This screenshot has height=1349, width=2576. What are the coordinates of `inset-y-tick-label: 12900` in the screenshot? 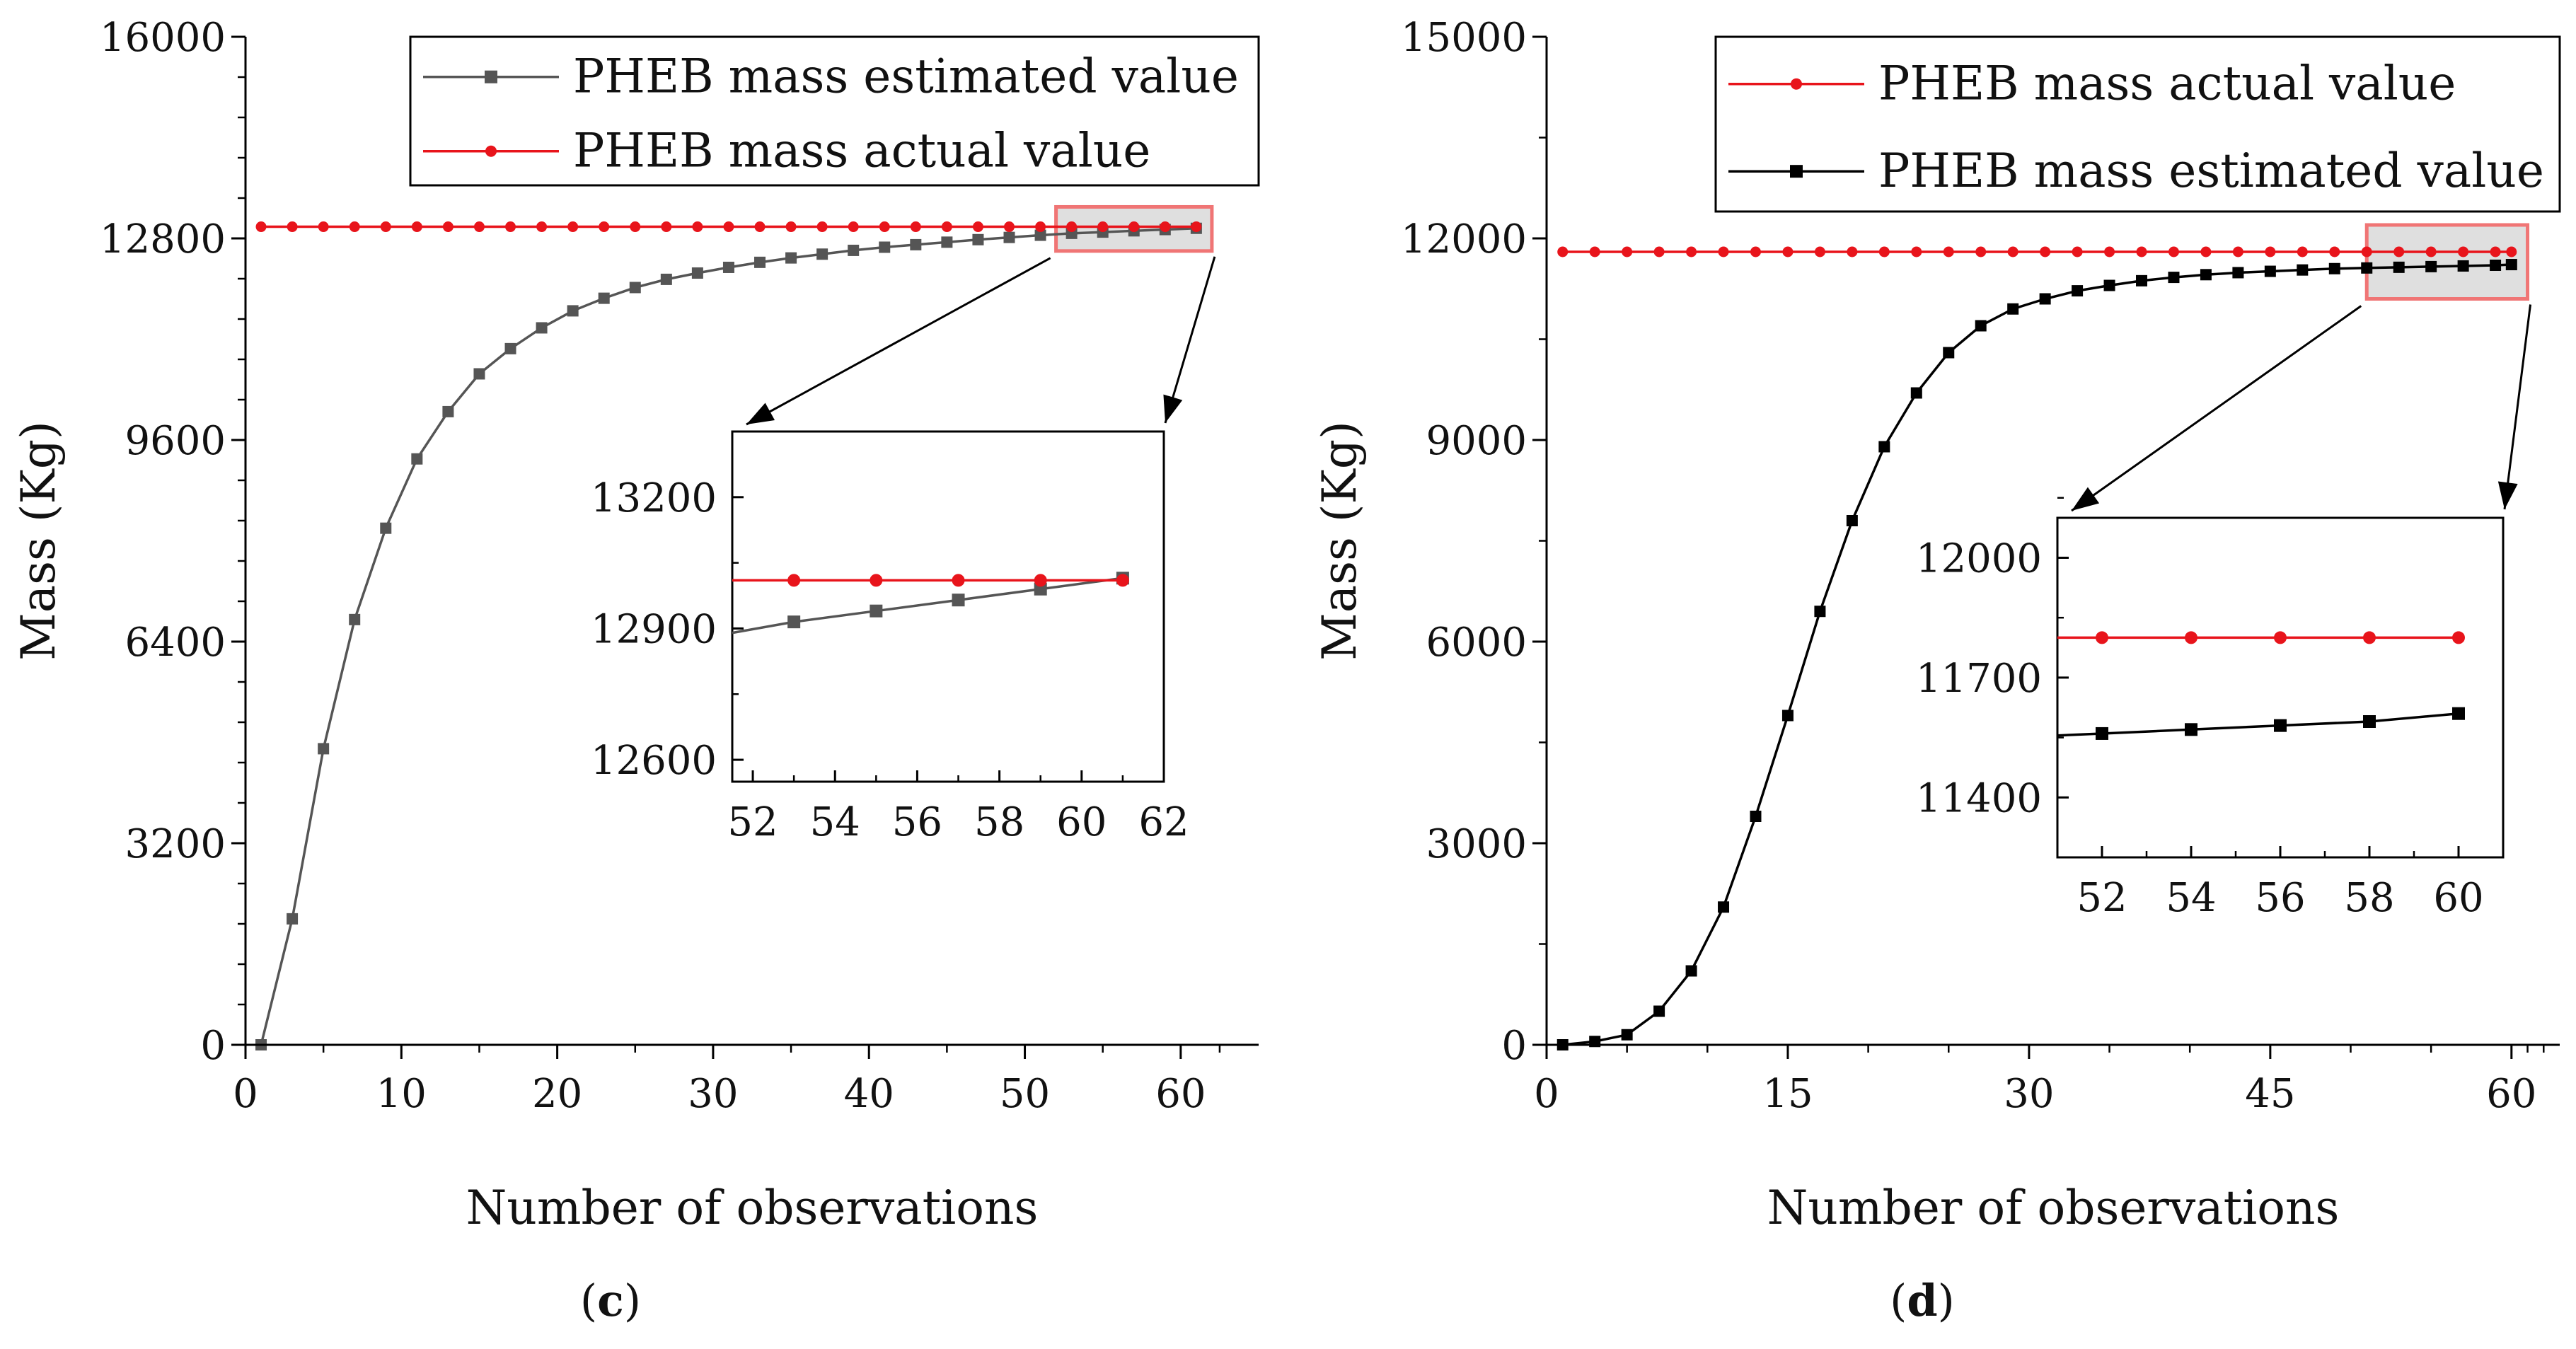 It's located at (654, 629).